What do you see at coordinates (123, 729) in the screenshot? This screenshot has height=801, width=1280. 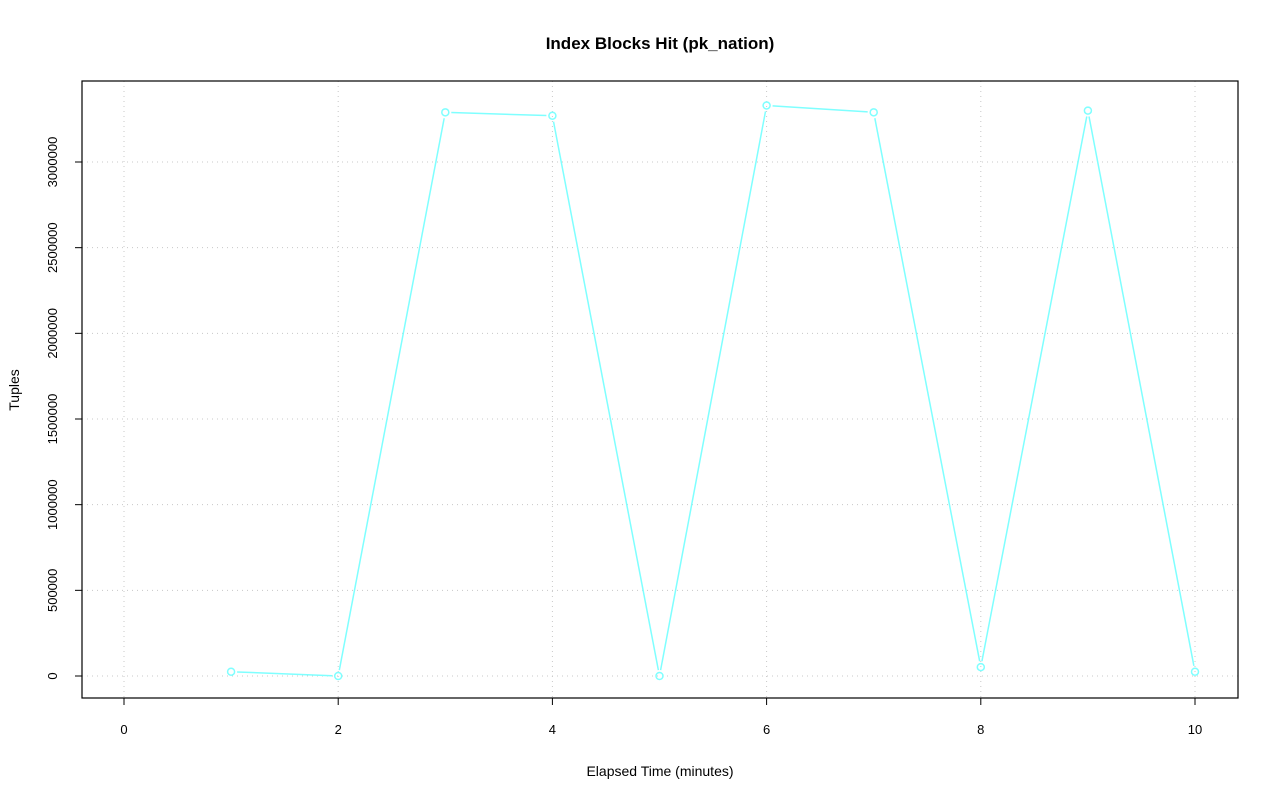 I see `x-tick-label: 0` at bounding box center [123, 729].